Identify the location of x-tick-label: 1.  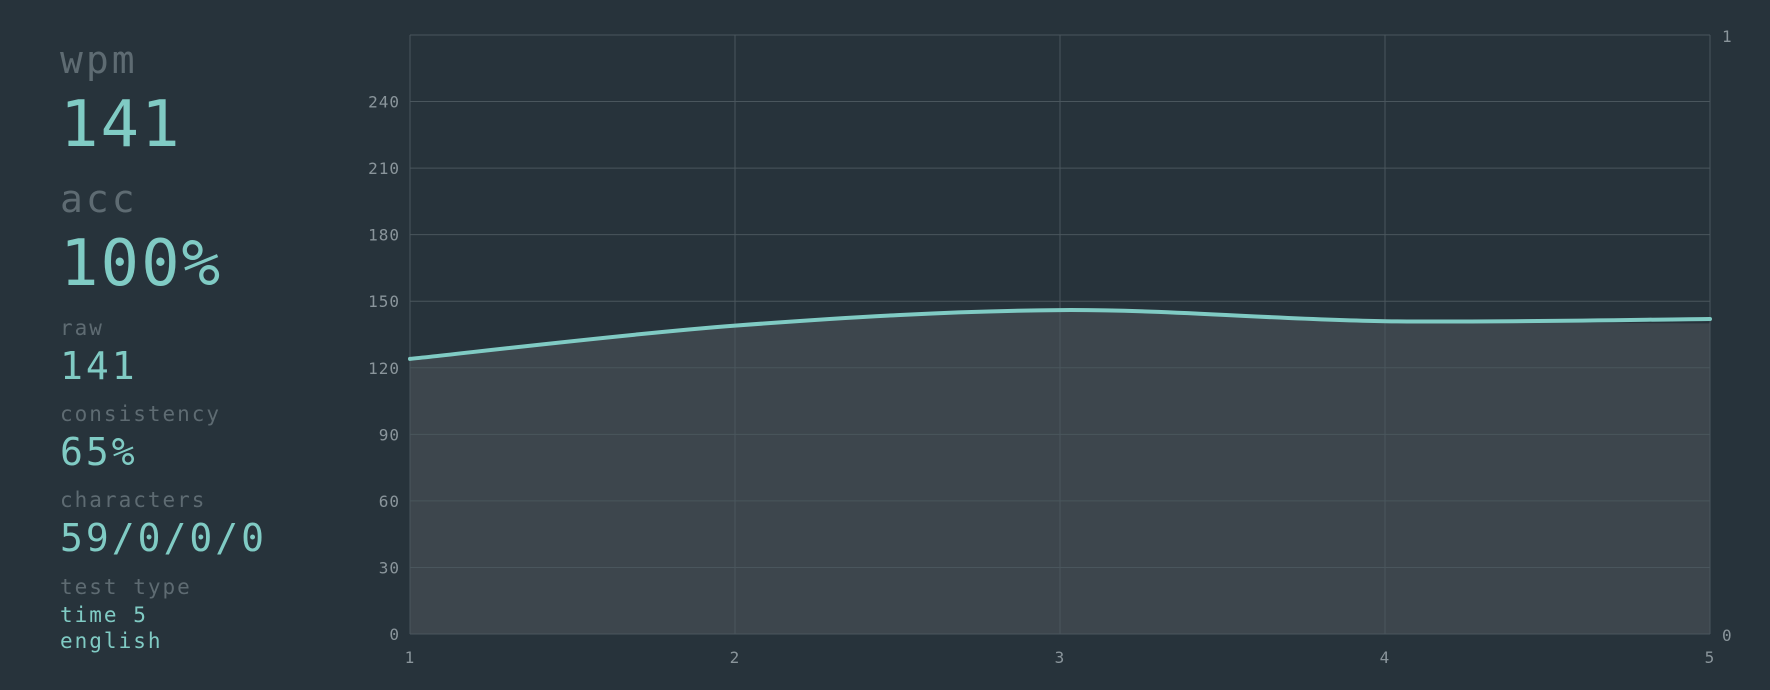
(410, 657).